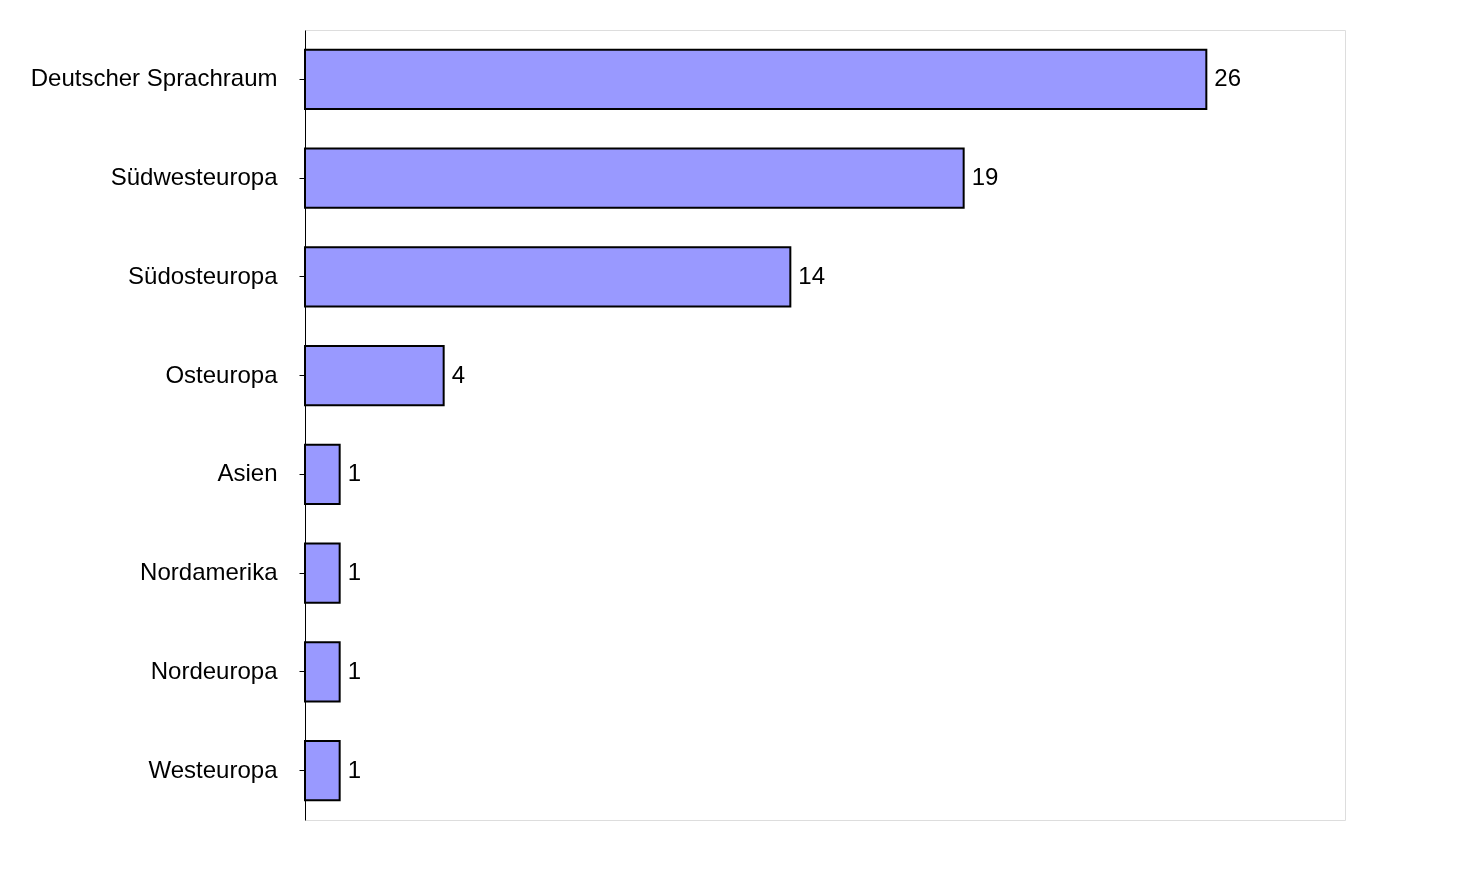 The height and width of the screenshot is (894, 1483). I want to click on data-label: 19, so click(985, 177).